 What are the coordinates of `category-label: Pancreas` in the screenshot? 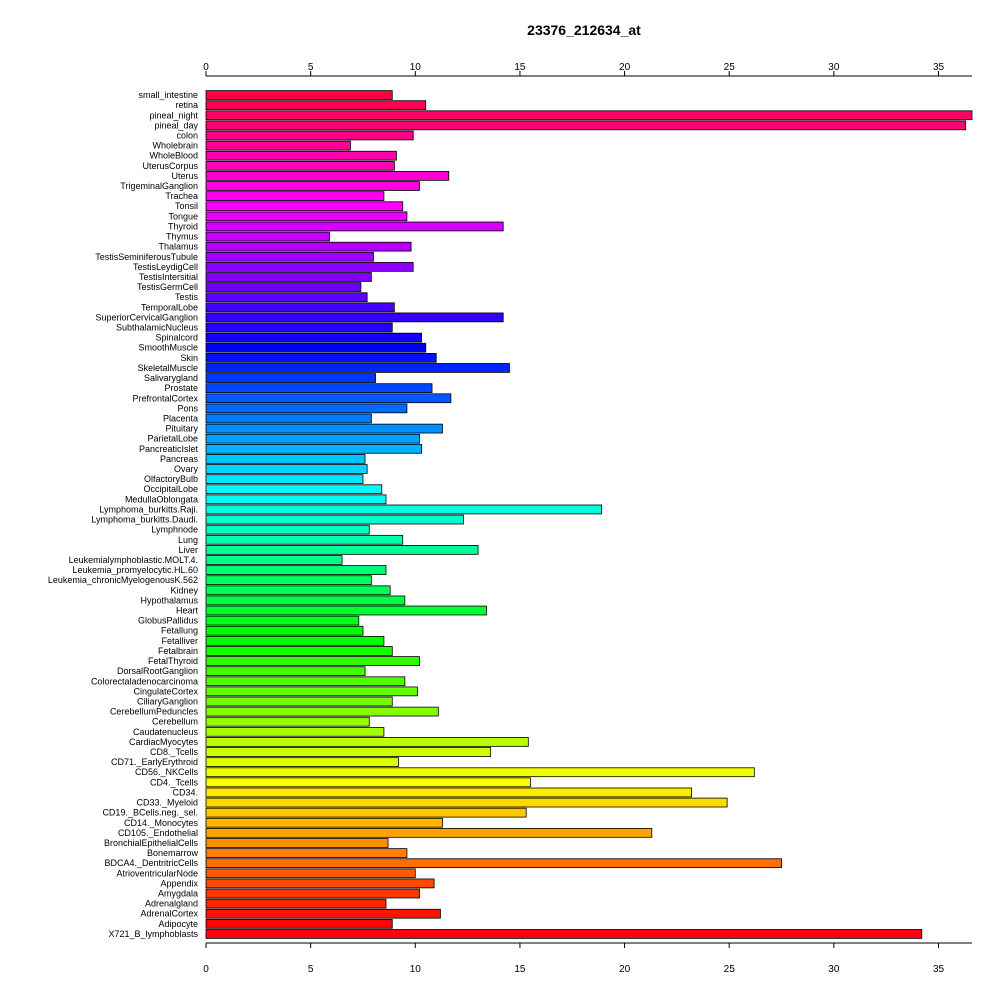 It's located at (179, 459).